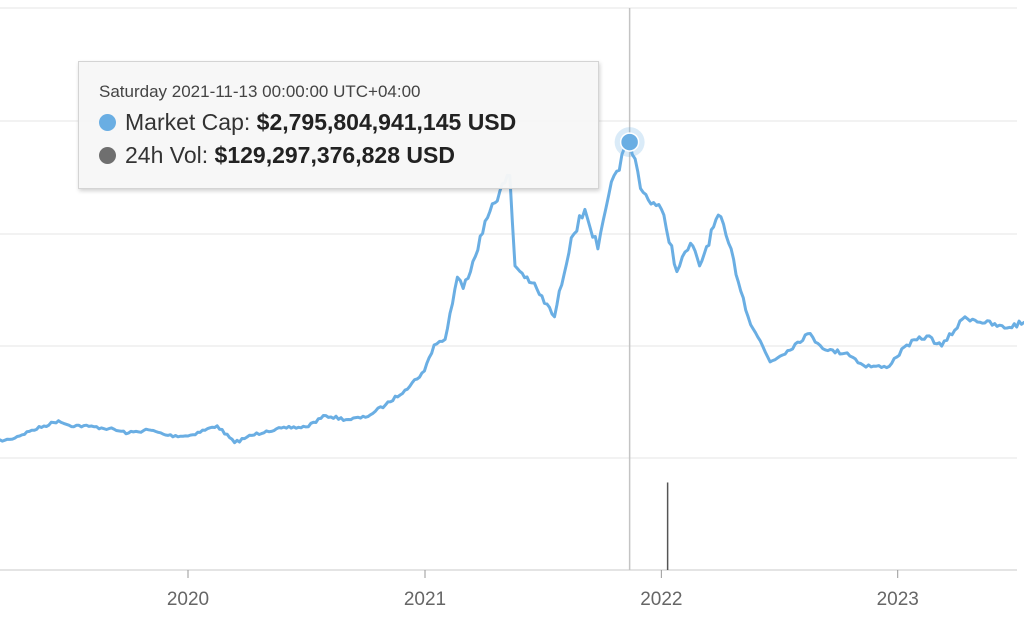 The height and width of the screenshot is (635, 1024). Describe the element at coordinates (543, 590) in the screenshot. I see `x-axis: 2020 2021 2022 2023` at that location.